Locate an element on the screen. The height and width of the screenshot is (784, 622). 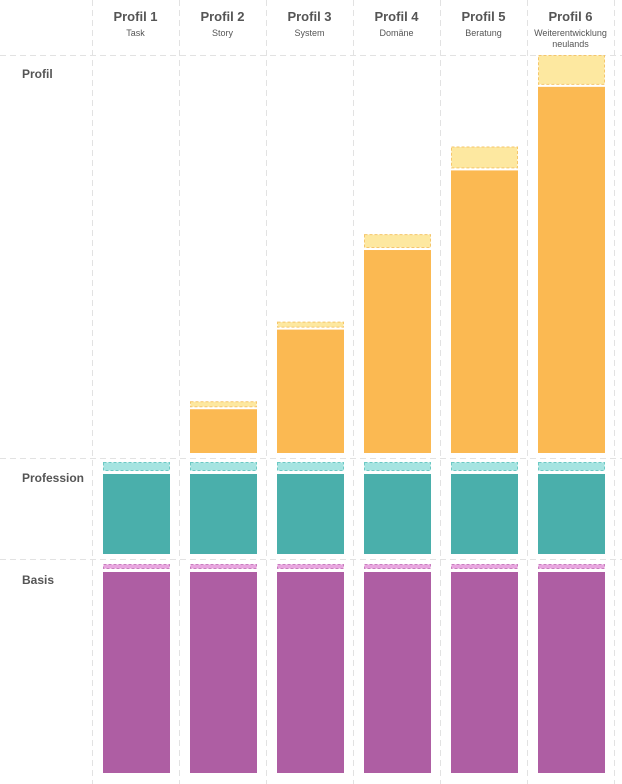
column-title: Profil 5 is located at coordinates (483, 16).